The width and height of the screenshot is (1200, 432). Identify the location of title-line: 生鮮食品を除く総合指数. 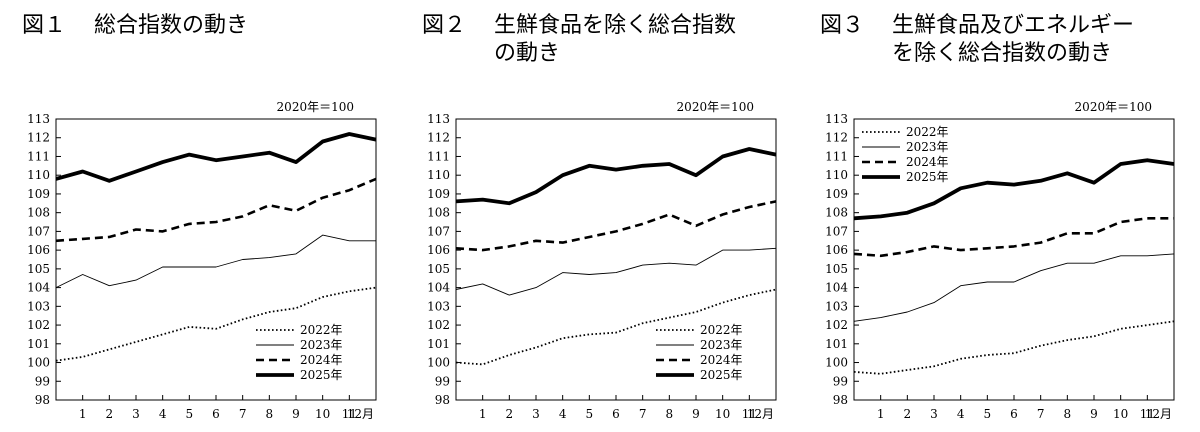
(615, 25).